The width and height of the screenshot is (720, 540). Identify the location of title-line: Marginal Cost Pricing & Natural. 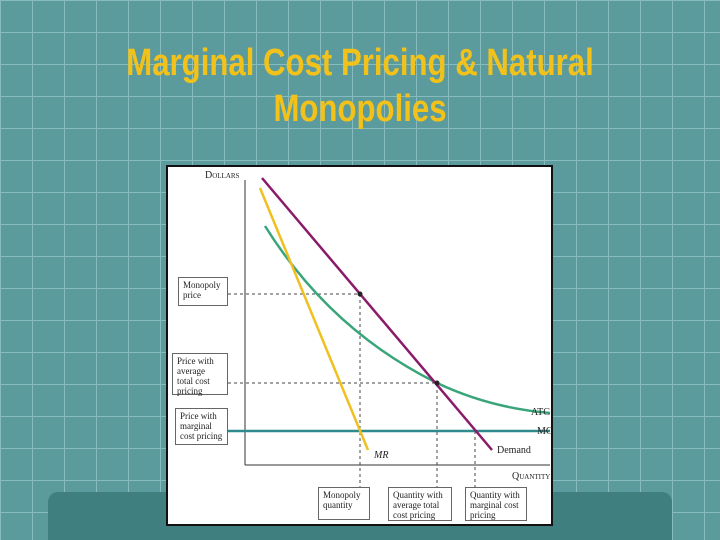
(360, 63).